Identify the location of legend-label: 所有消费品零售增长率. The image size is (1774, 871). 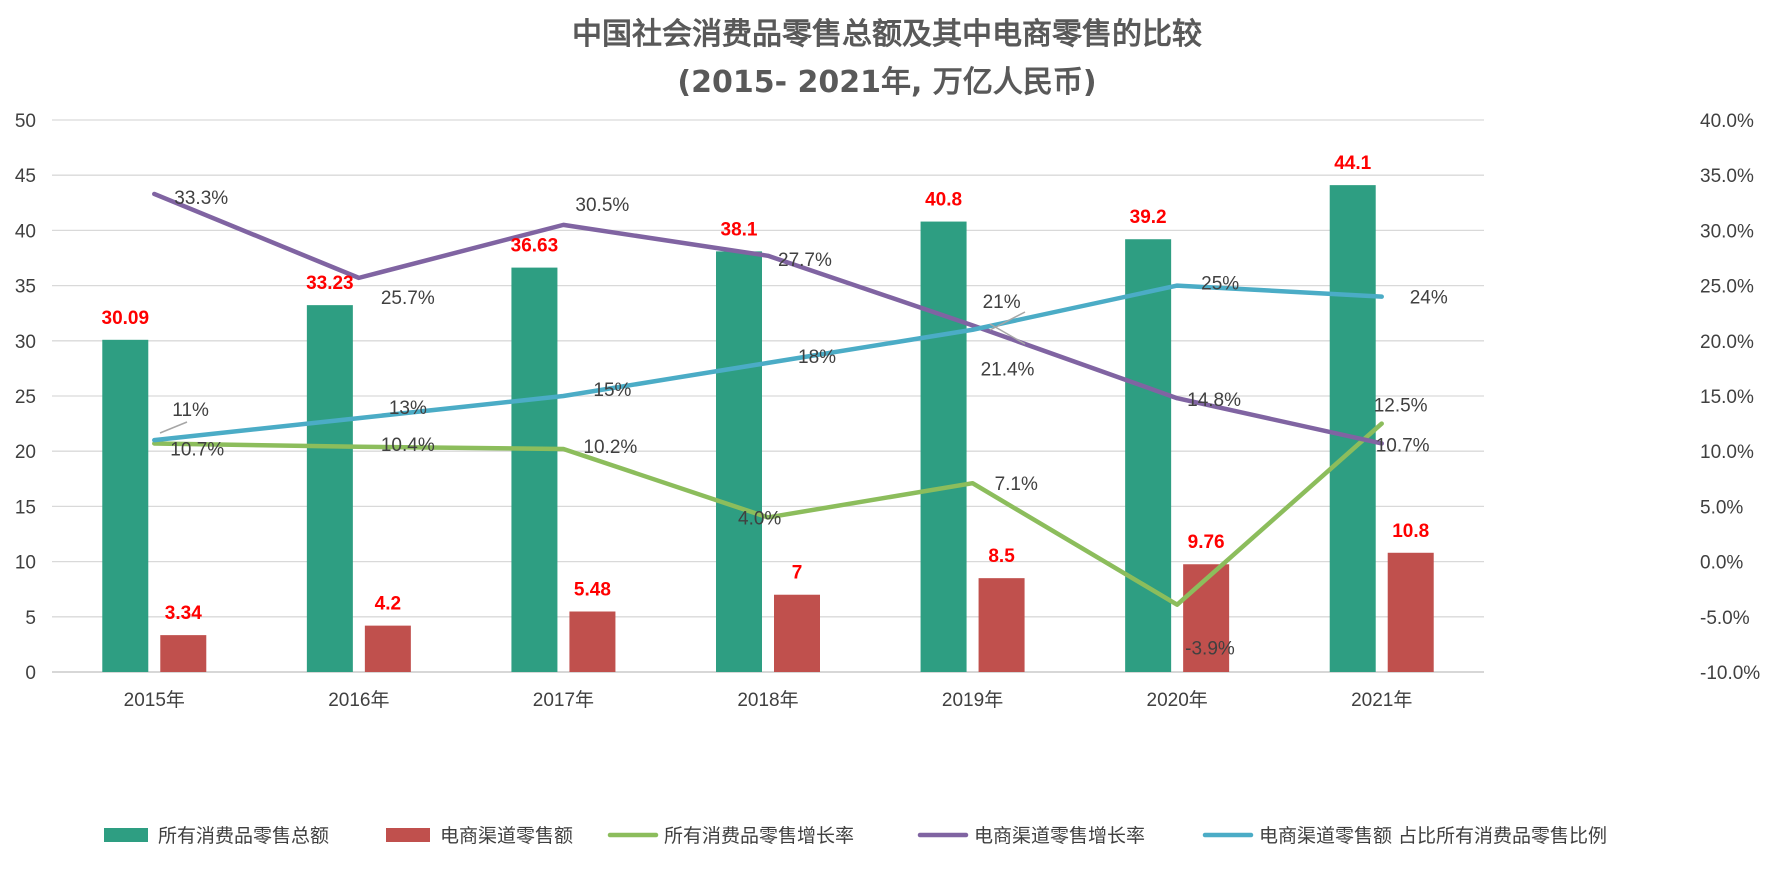
(759, 836).